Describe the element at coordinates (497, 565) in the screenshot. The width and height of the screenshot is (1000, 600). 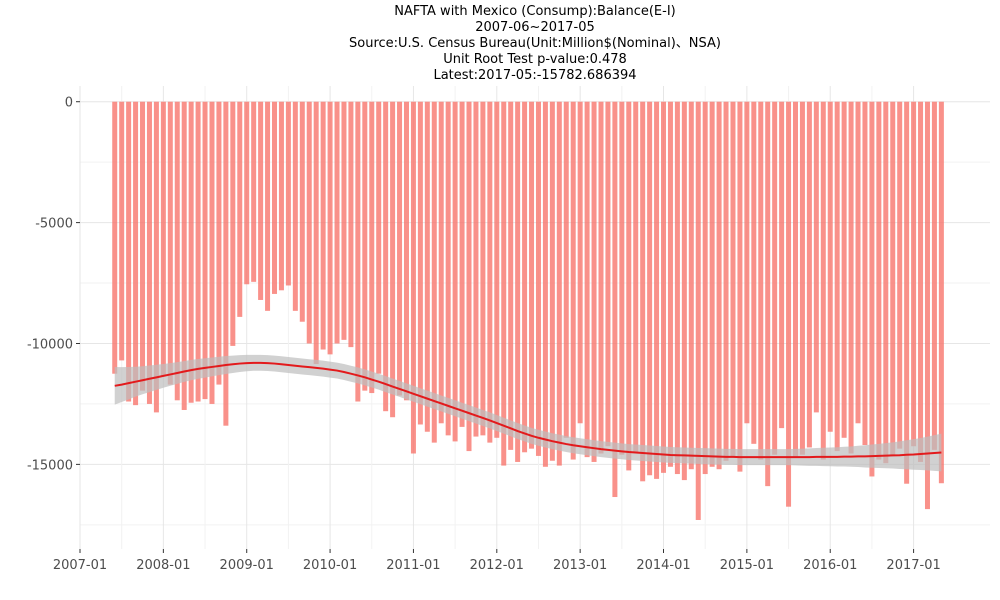
I see `x-tick-label: 2012-01` at that location.